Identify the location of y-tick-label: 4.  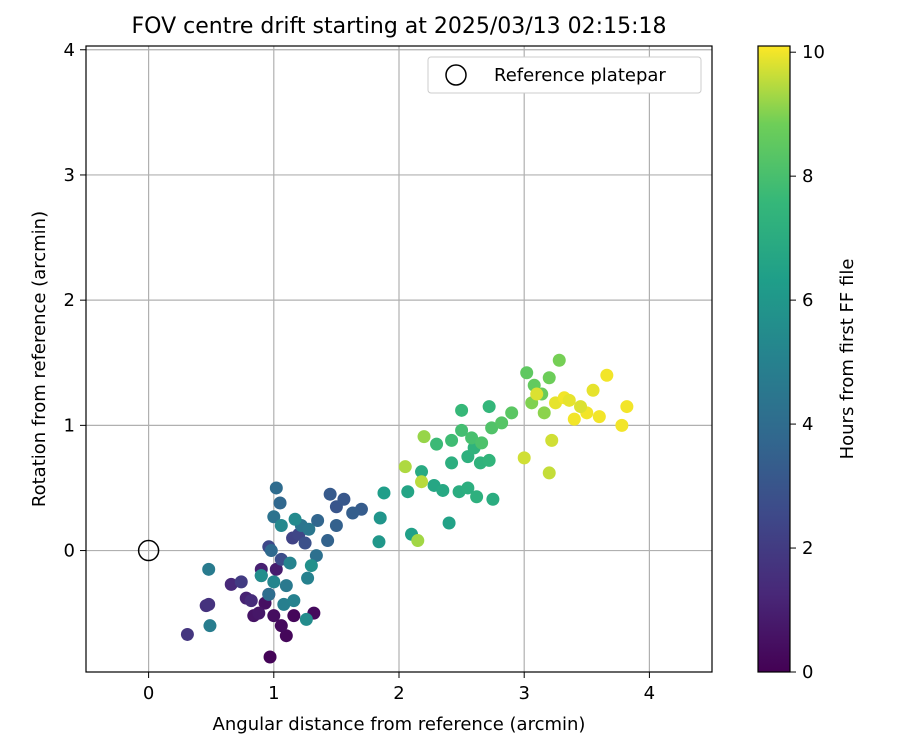
(69, 50).